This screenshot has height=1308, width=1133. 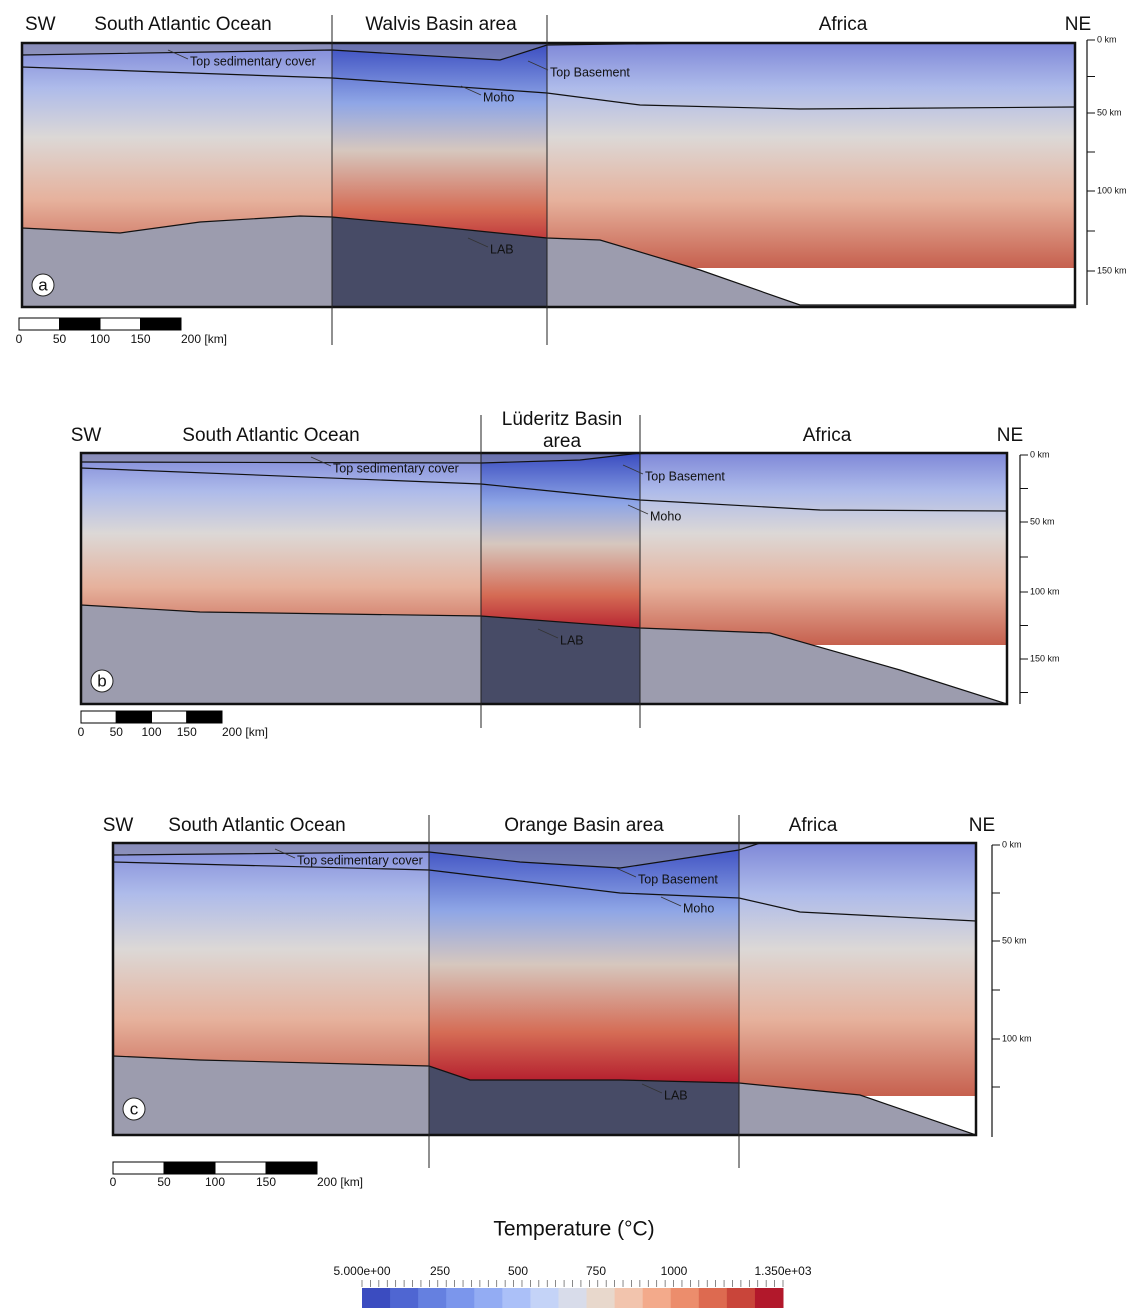 What do you see at coordinates (562, 419) in the screenshot?
I see `basin-label: Lüderitz Basin` at bounding box center [562, 419].